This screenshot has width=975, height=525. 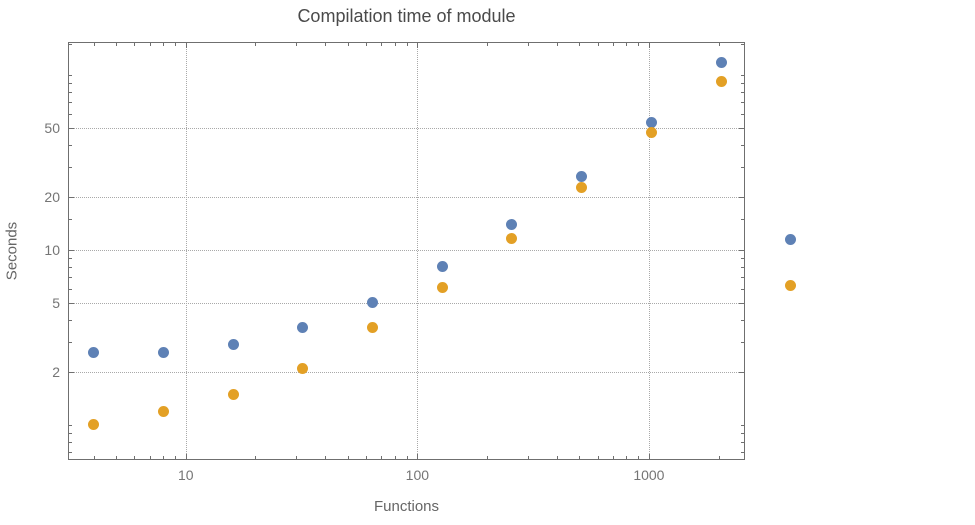 I want to click on chart-title: Compilation time of module, so click(x=406, y=16).